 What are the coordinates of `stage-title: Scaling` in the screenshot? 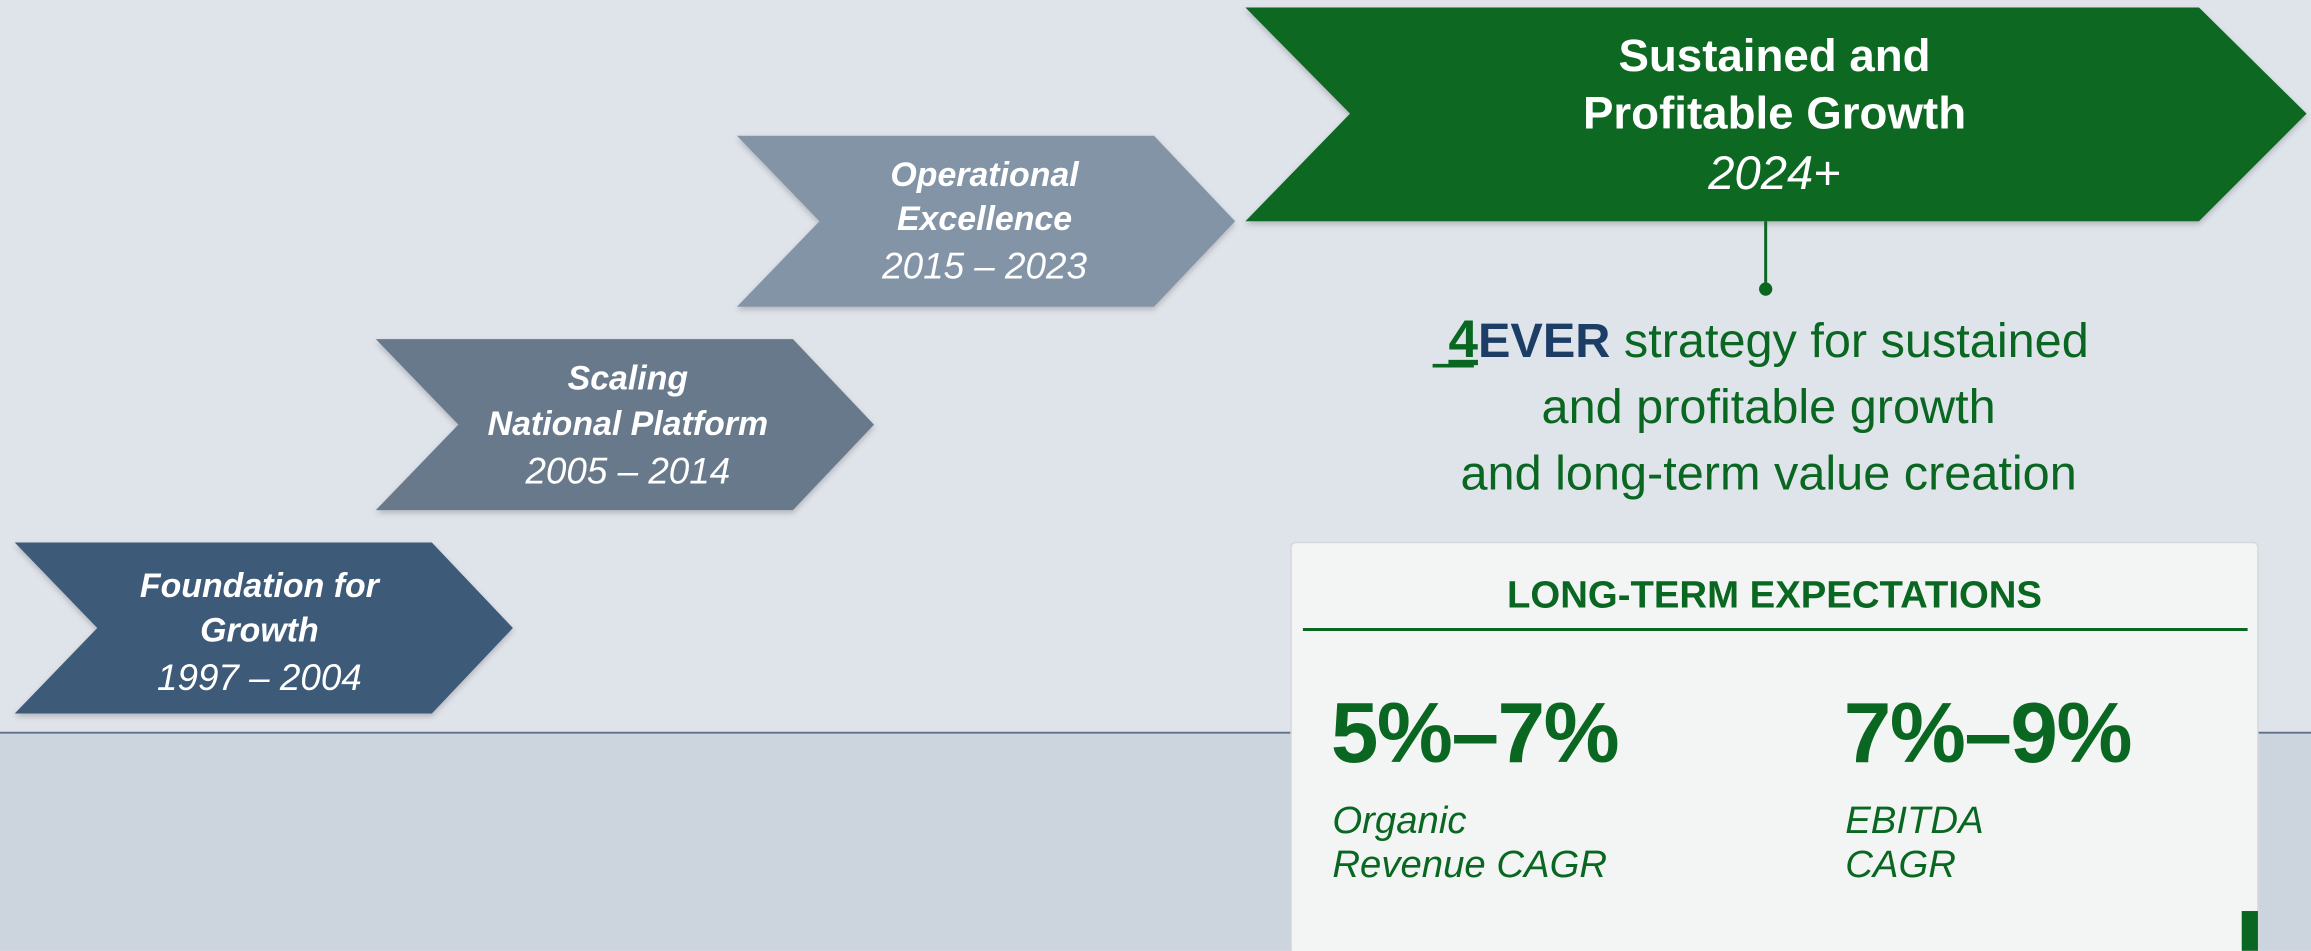 It's located at (628, 378).